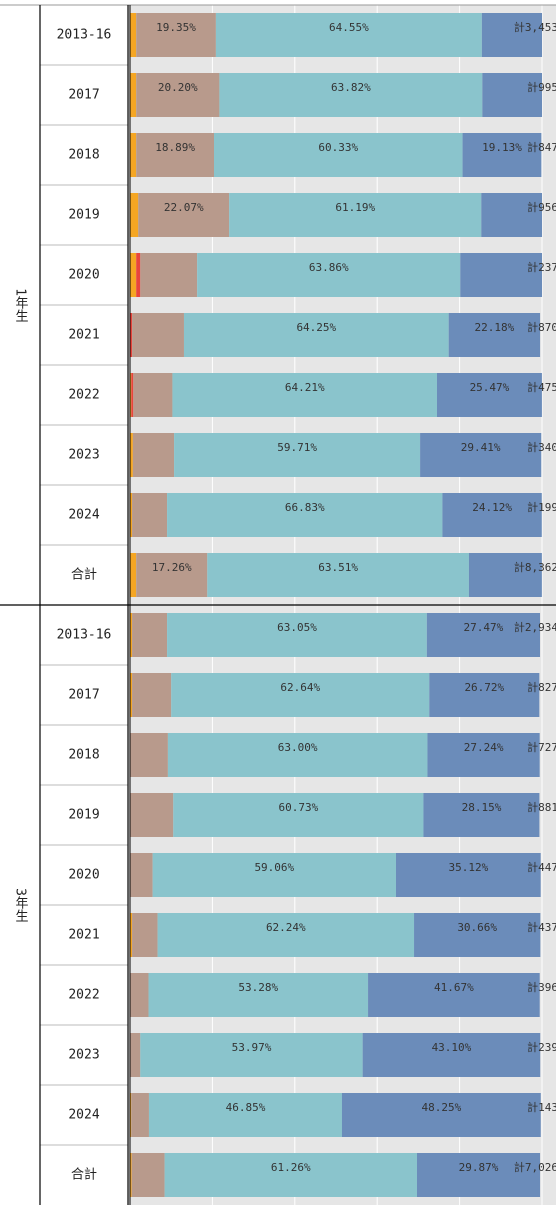  Describe the element at coordinates (541, 1047) in the screenshot. I see `total-label: 計239` at that location.